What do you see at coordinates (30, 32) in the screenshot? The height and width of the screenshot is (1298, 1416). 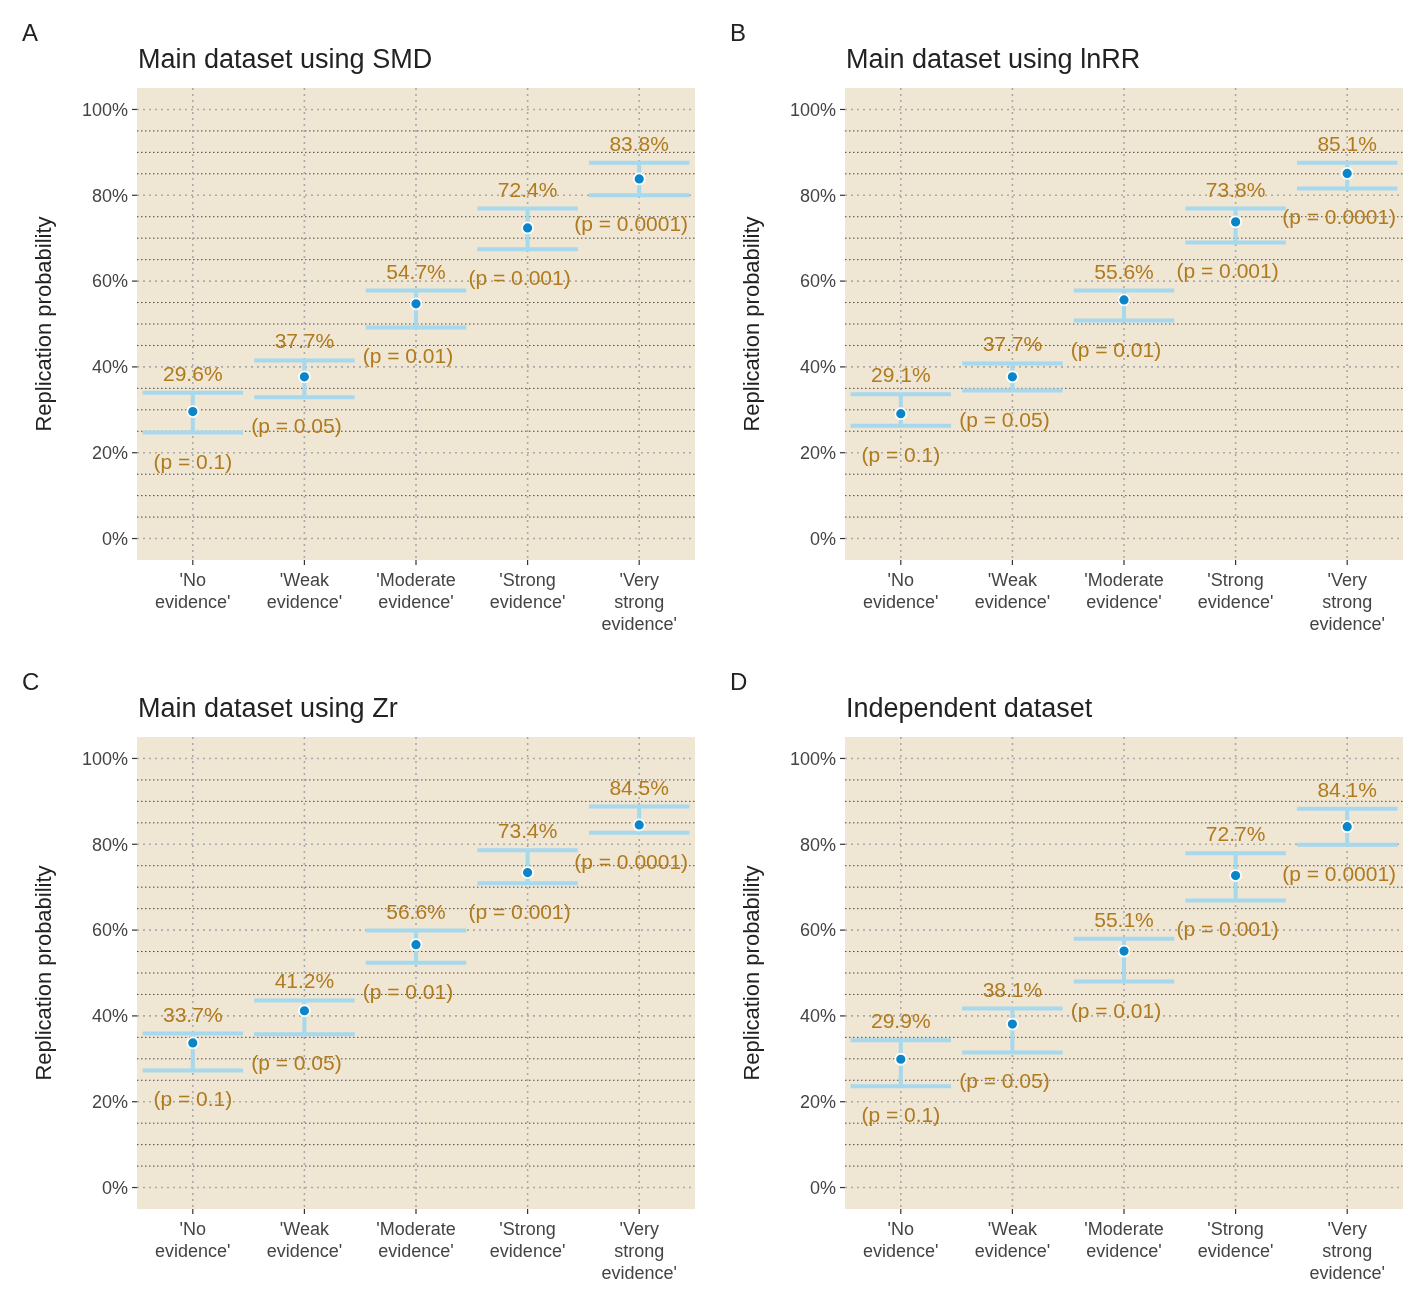 I see `text: A` at bounding box center [30, 32].